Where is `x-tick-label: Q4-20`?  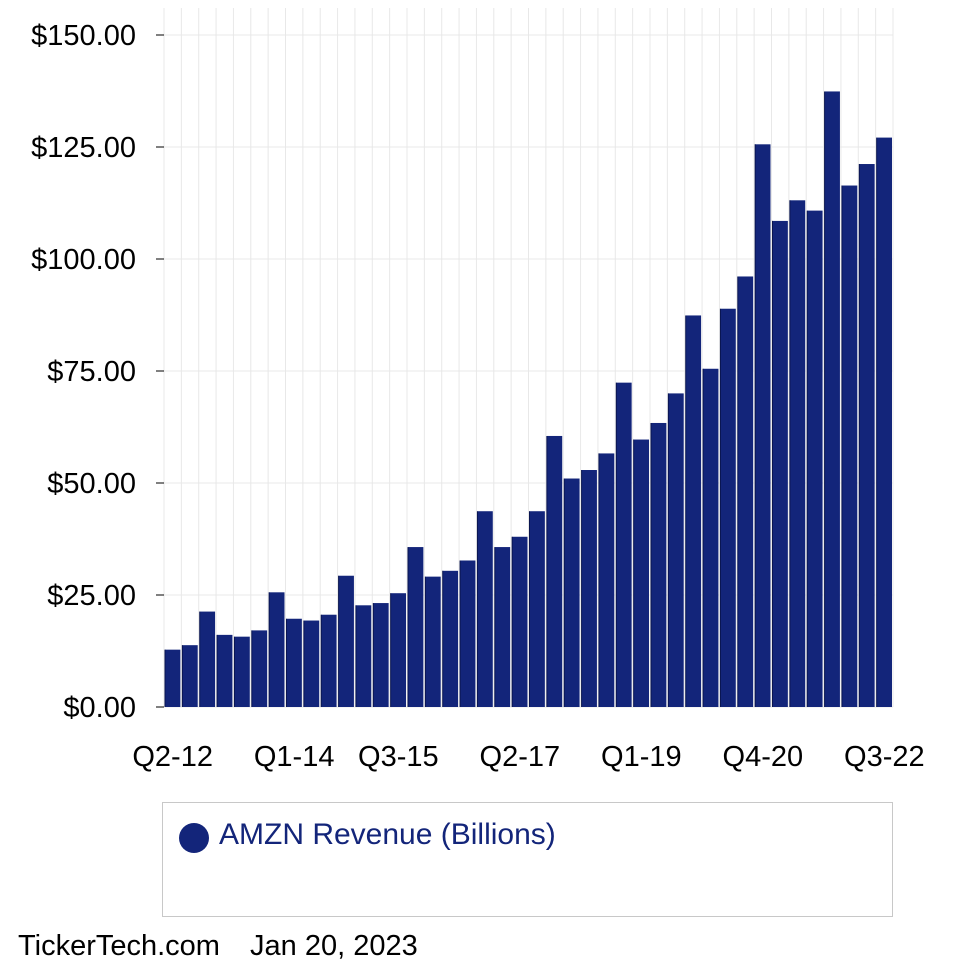
x-tick-label: Q4-20 is located at coordinates (763, 757).